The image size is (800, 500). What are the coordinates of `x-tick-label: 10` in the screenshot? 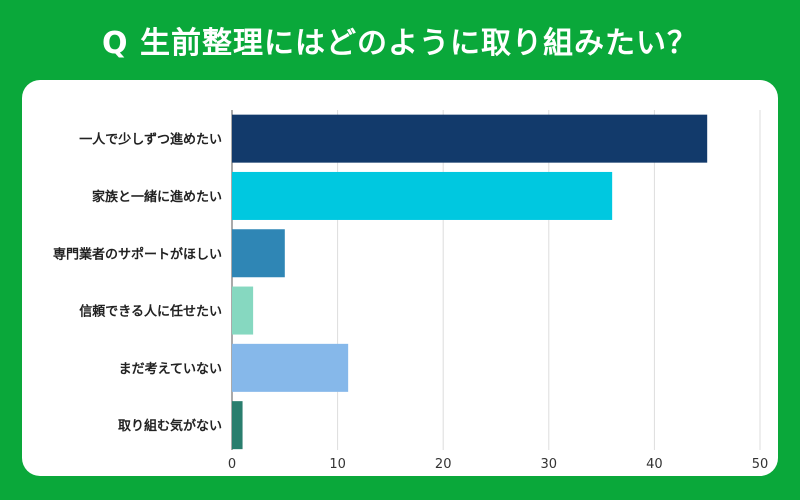 It's located at (337, 464).